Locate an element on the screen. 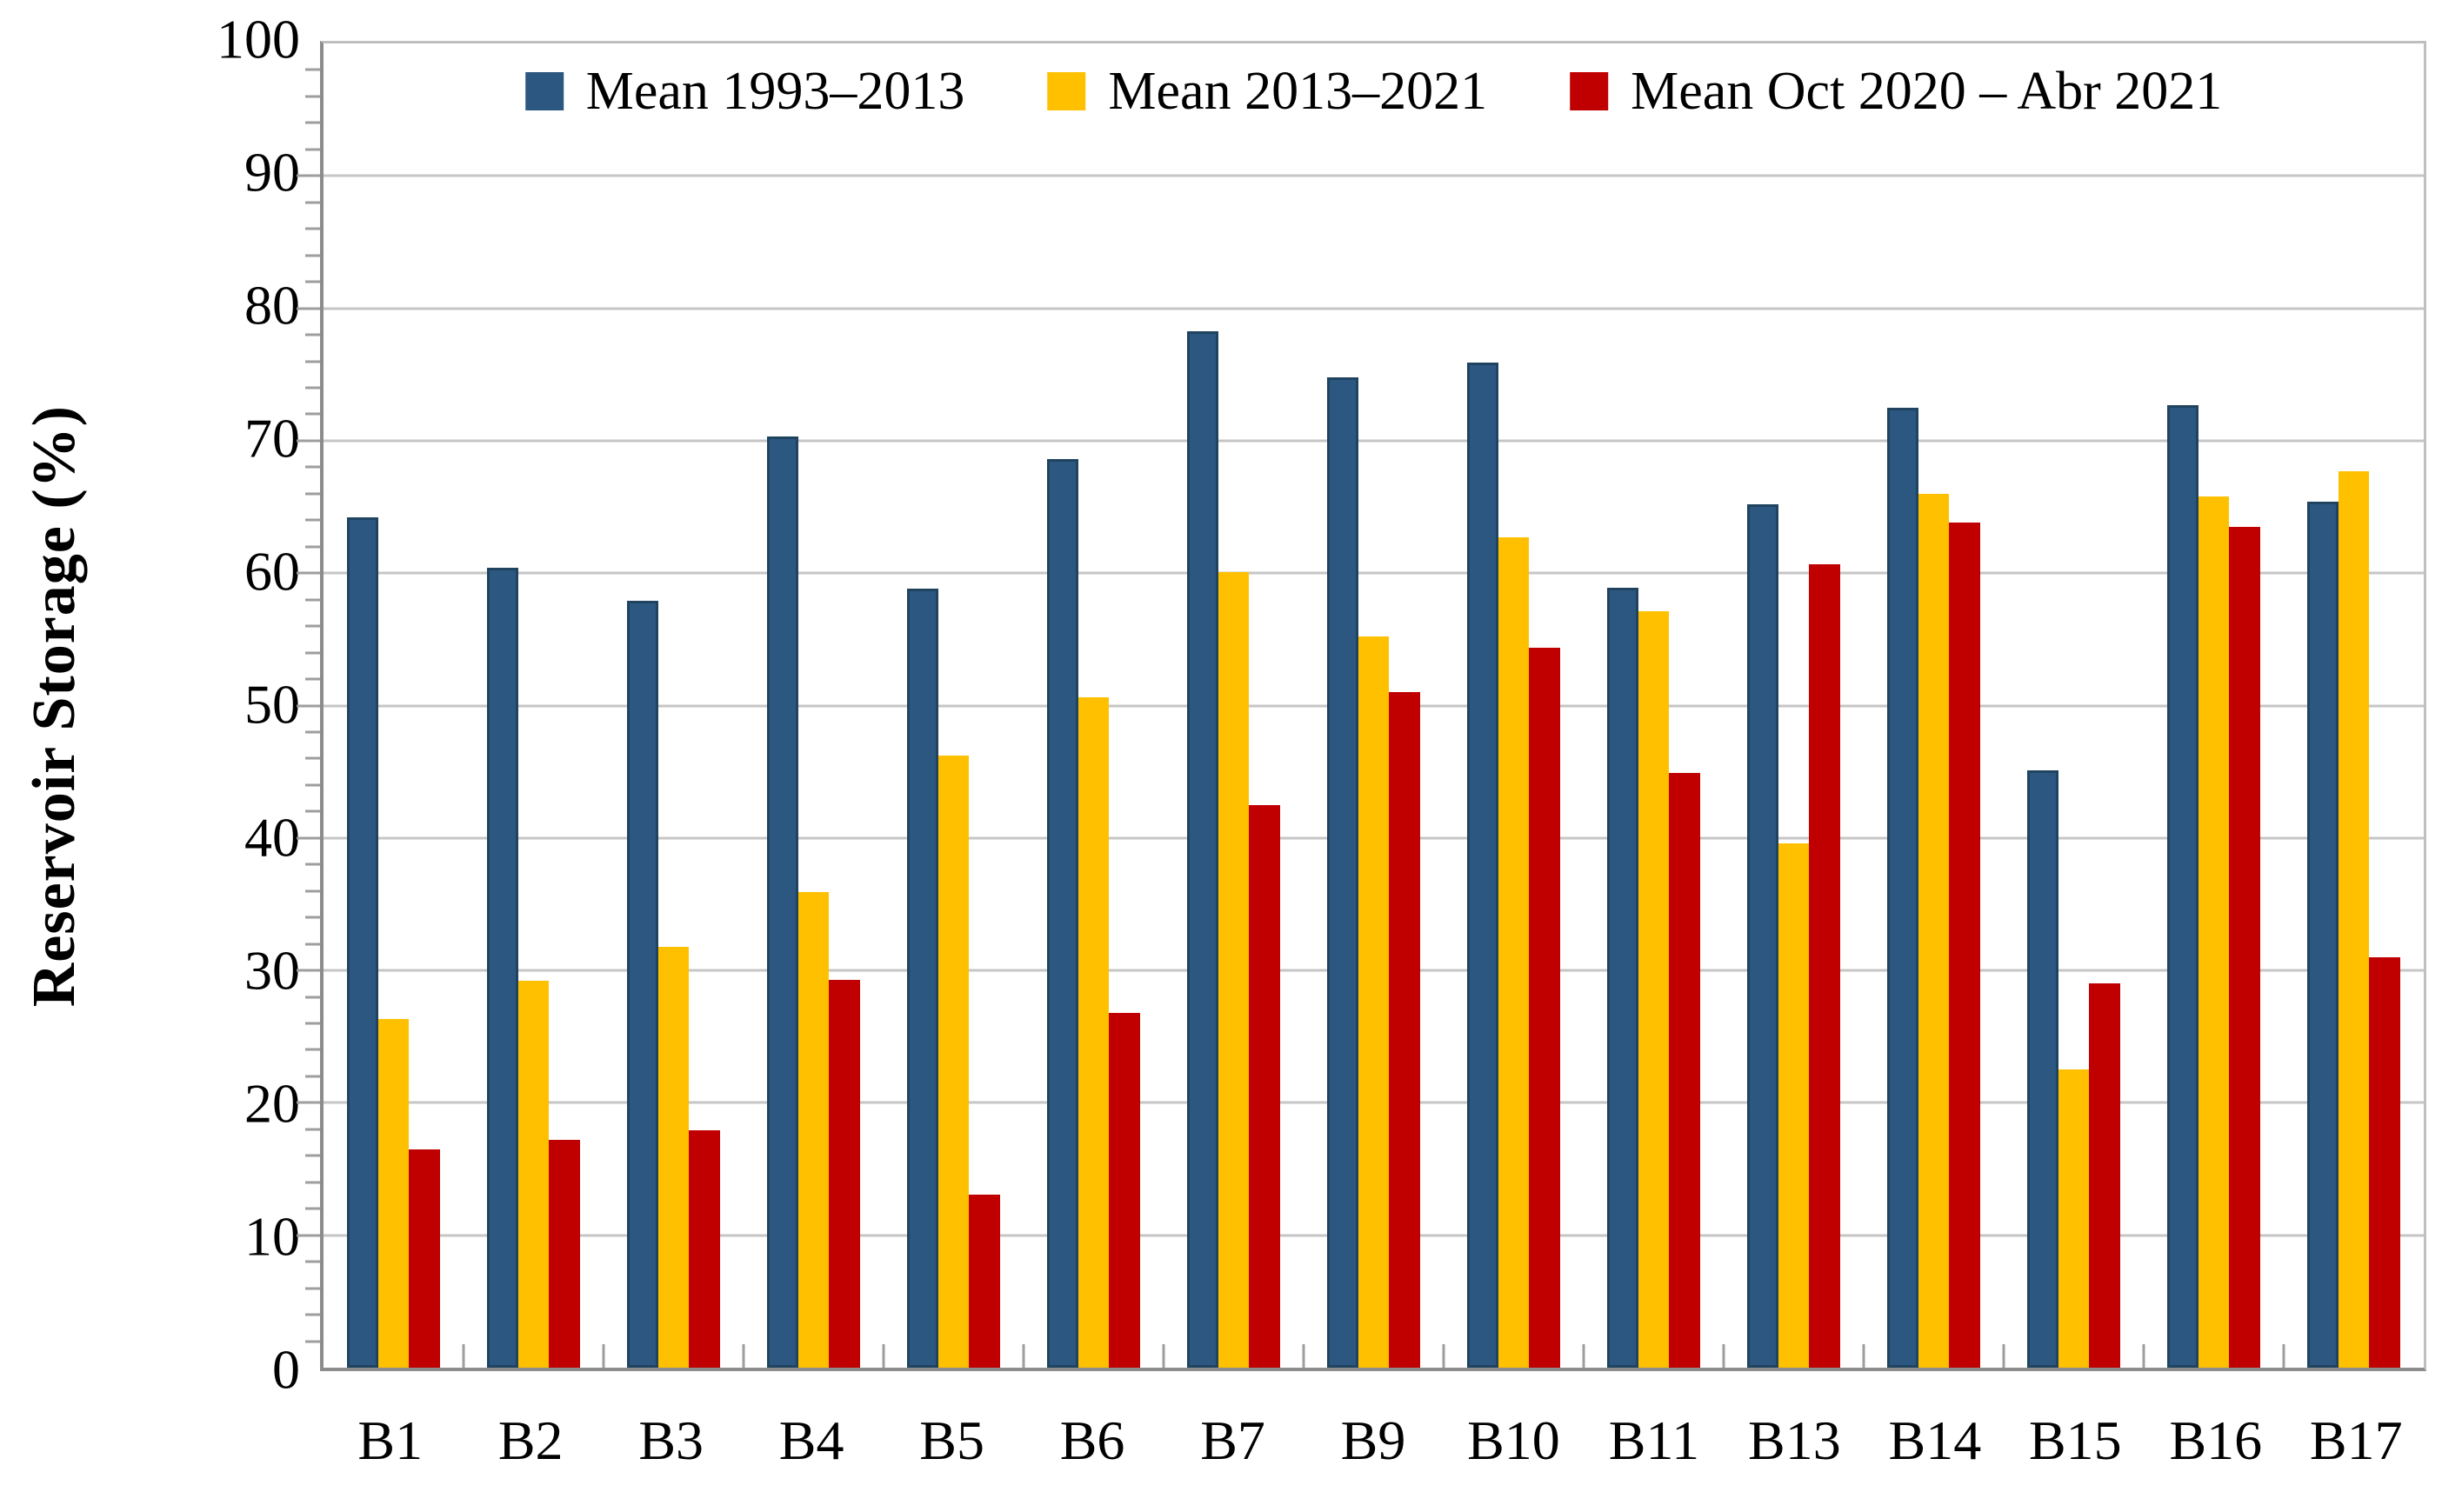  x-axis-category-label: B17 is located at coordinates (2356, 1440).